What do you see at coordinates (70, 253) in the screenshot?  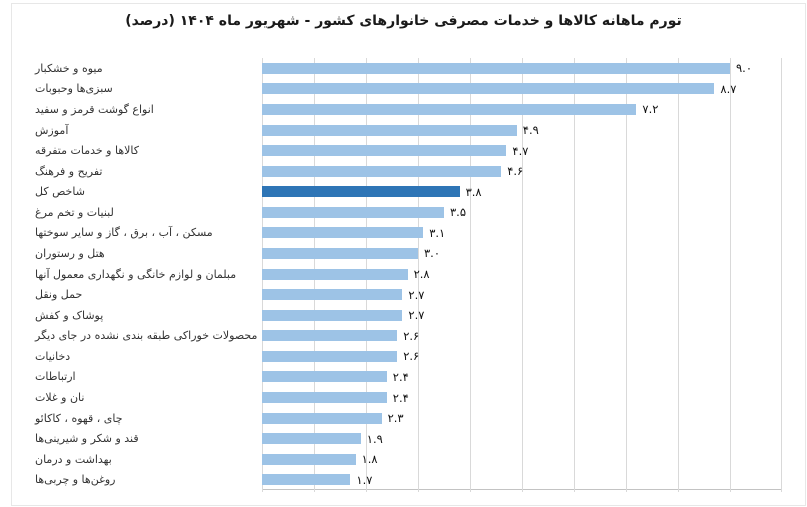 I see `category-label: هتل و رستوران` at bounding box center [70, 253].